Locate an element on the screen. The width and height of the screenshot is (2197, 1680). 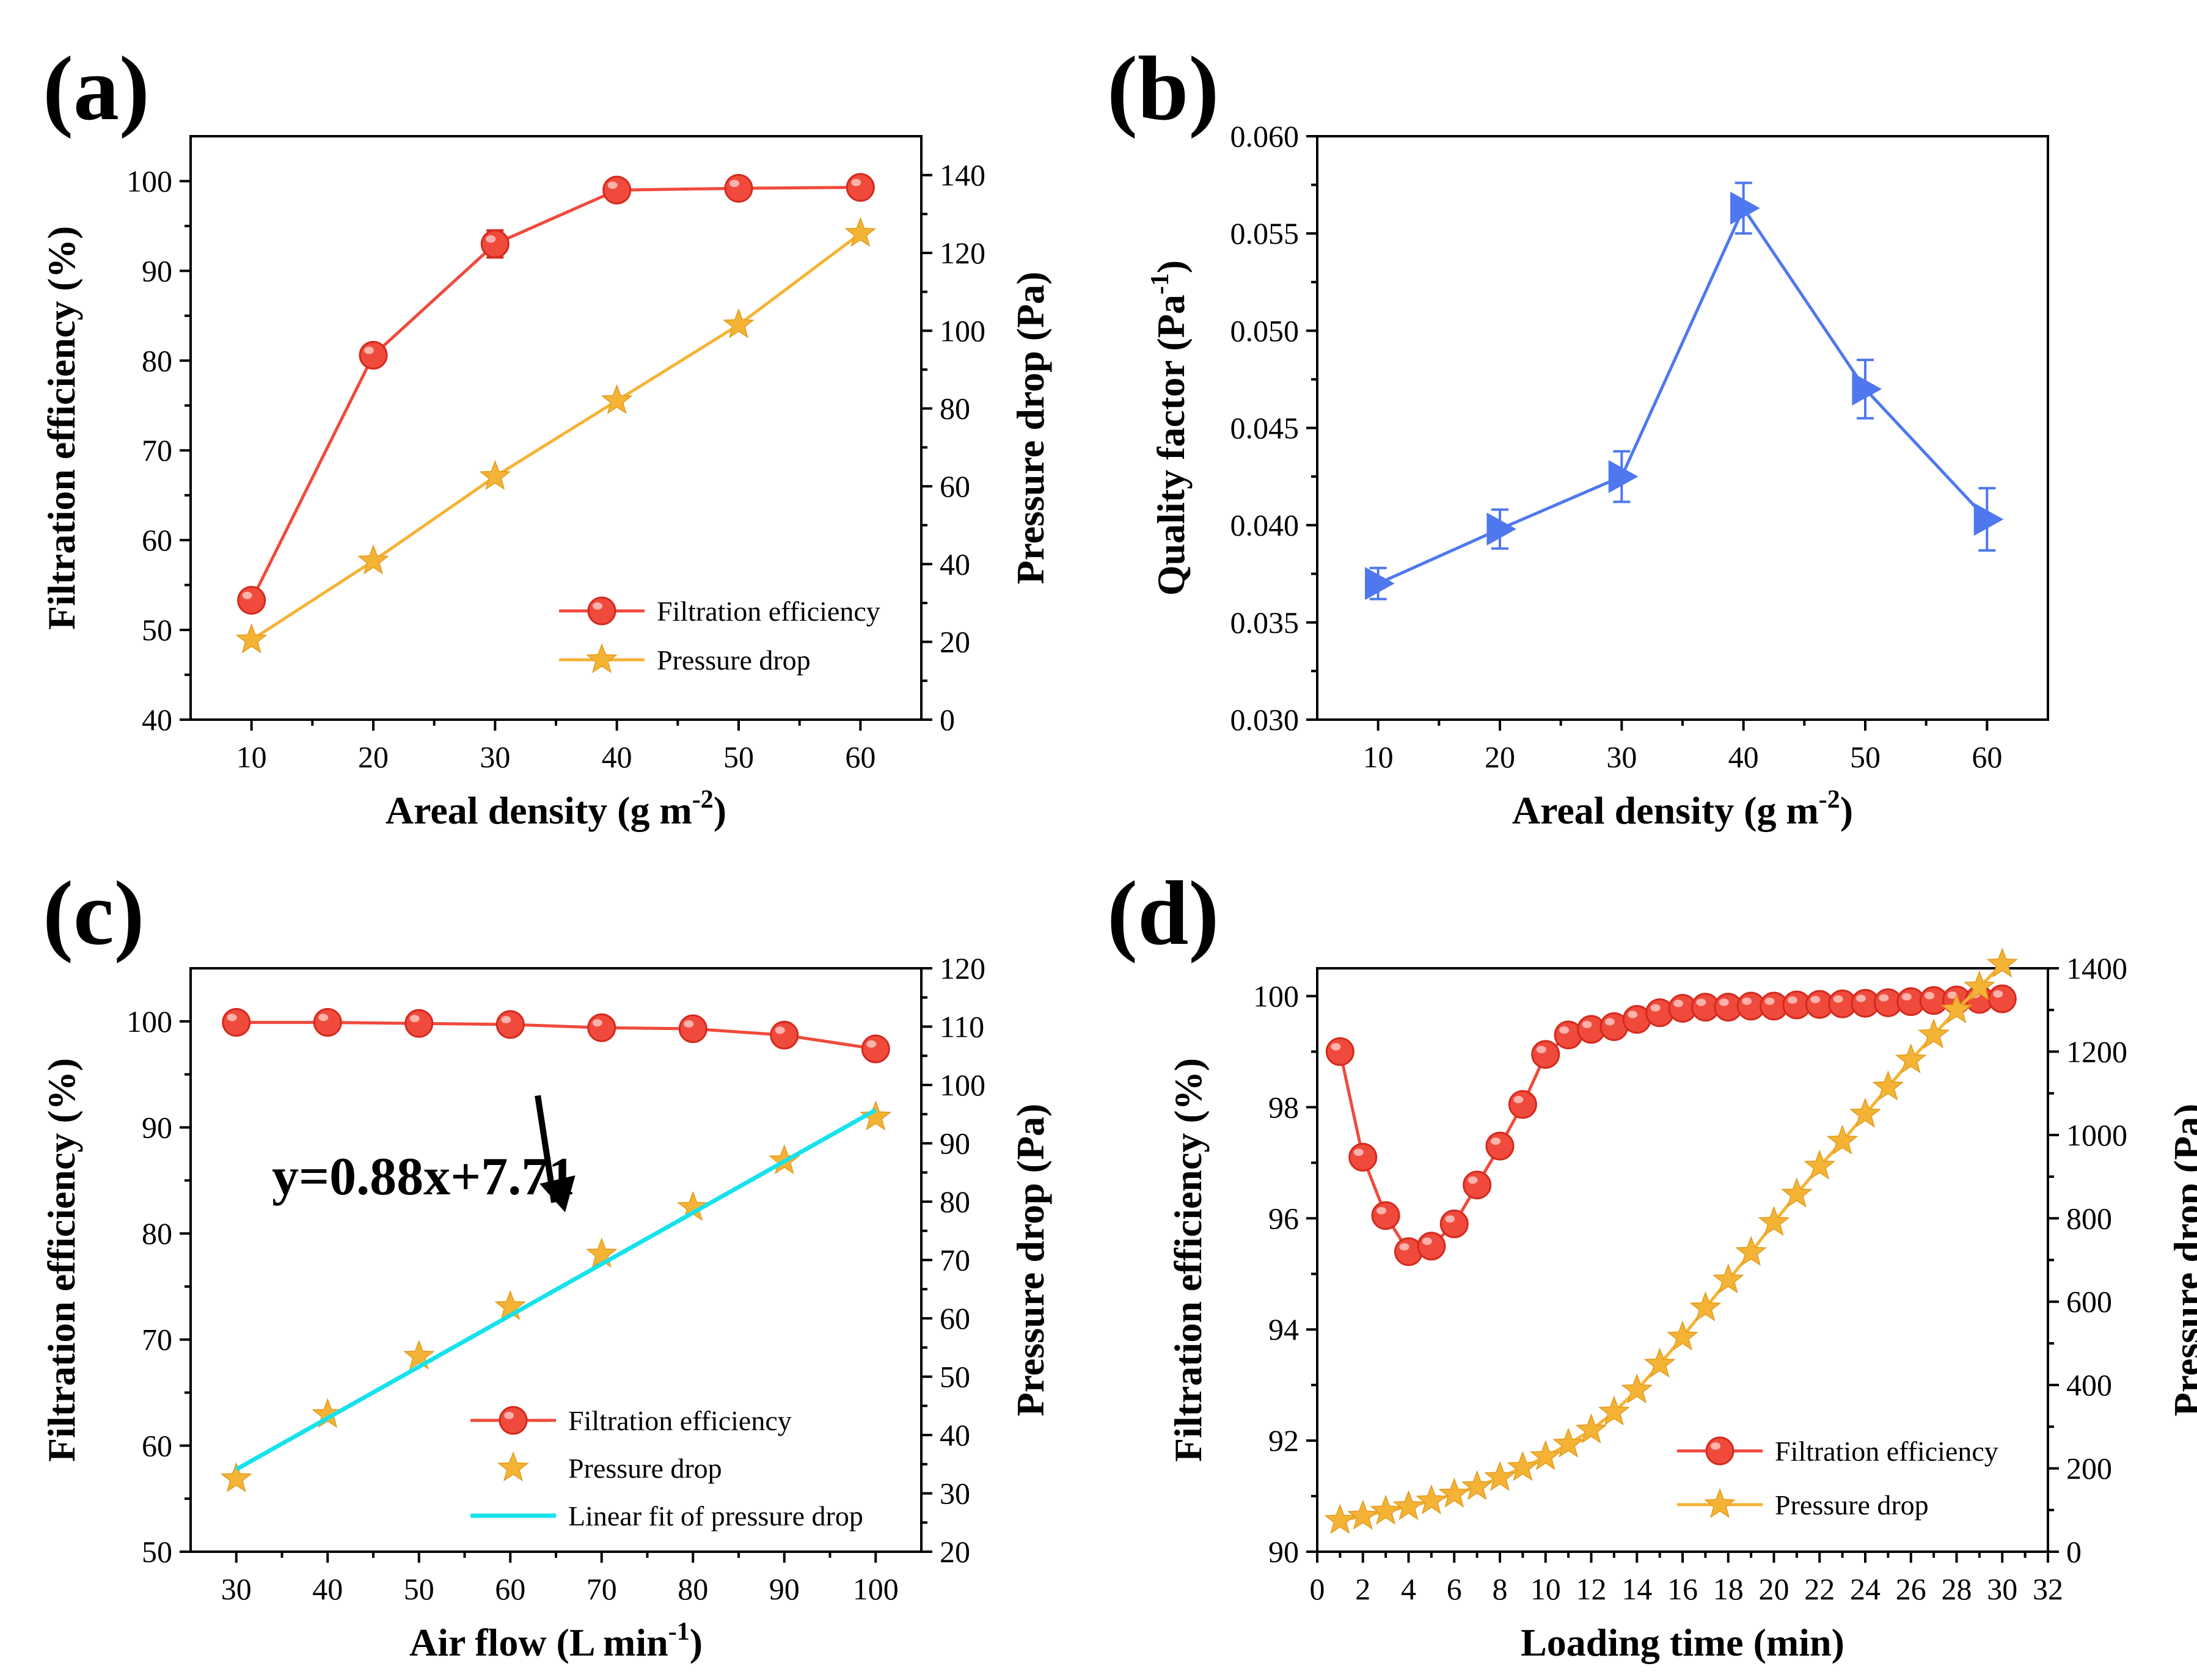
y-tick-label: 70 is located at coordinates (157, 450).